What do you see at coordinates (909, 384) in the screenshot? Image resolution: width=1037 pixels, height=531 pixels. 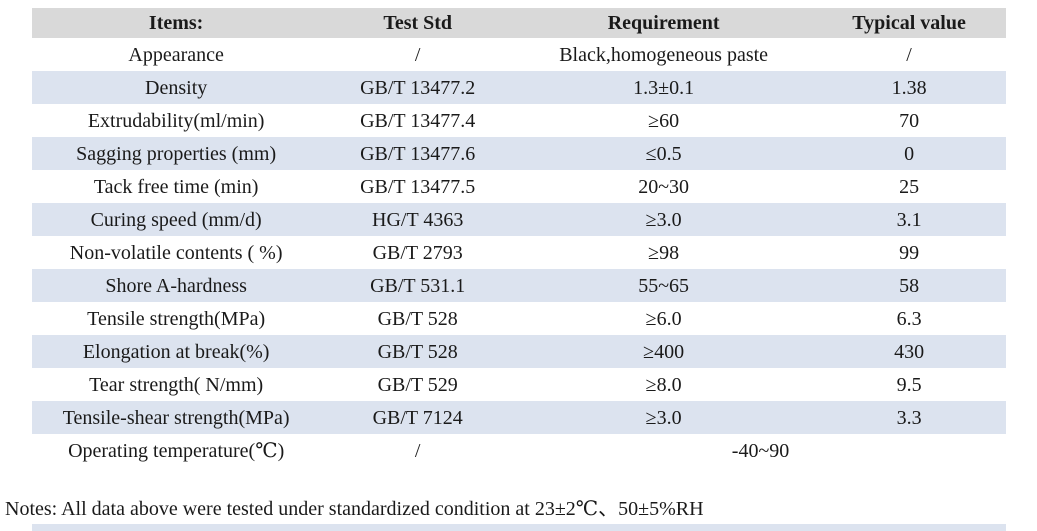 I see `table-cell: 9.5` at bounding box center [909, 384].